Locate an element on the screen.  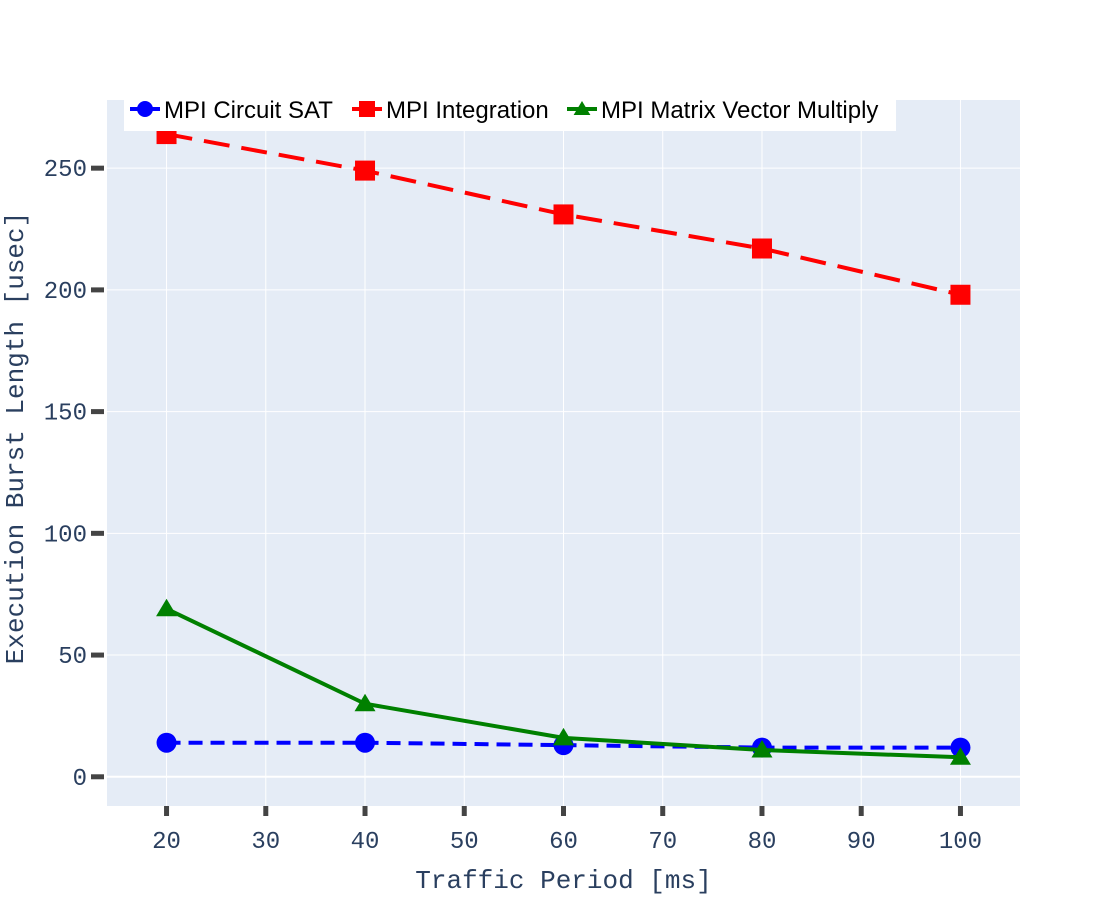
legend-item: MPI Circuit SAT is located at coordinates (231, 110).